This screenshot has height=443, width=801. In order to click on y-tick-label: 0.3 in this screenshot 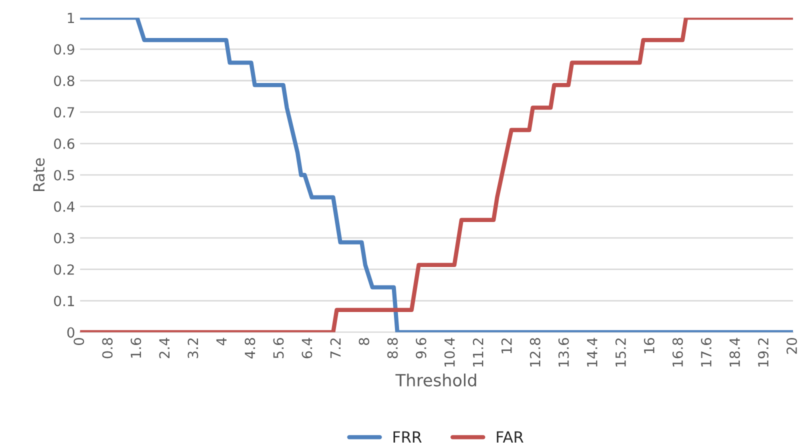, I will do `click(64, 238)`.